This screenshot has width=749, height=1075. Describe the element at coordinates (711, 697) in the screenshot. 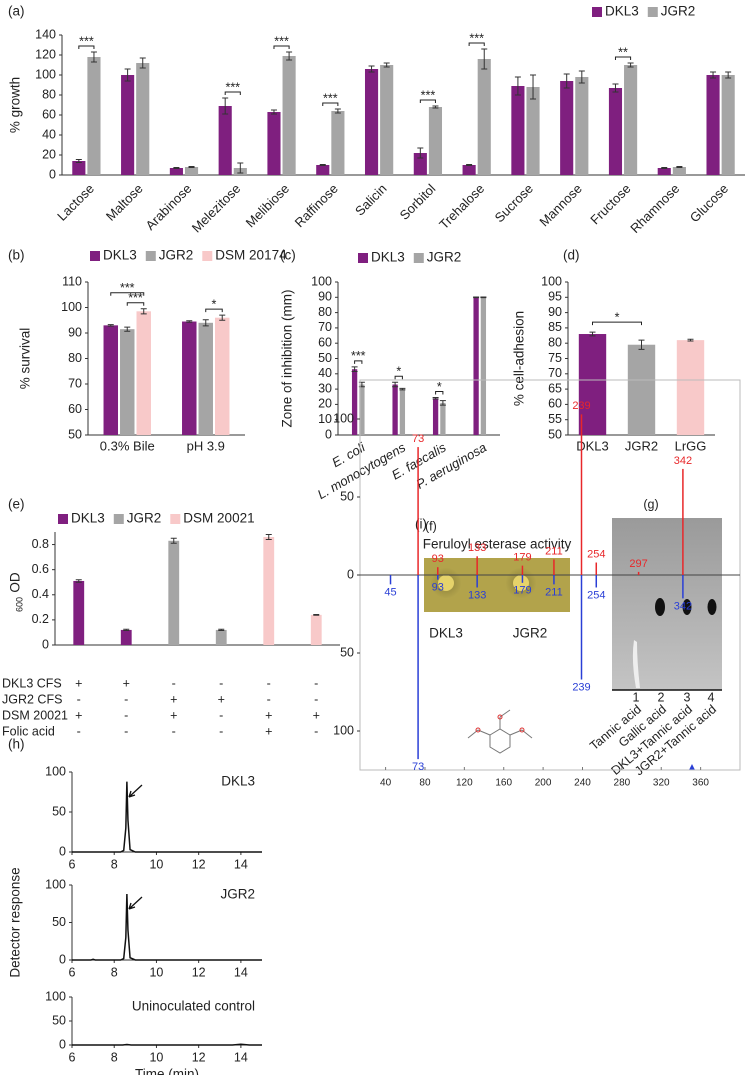

I see `lane-number: 4` at that location.